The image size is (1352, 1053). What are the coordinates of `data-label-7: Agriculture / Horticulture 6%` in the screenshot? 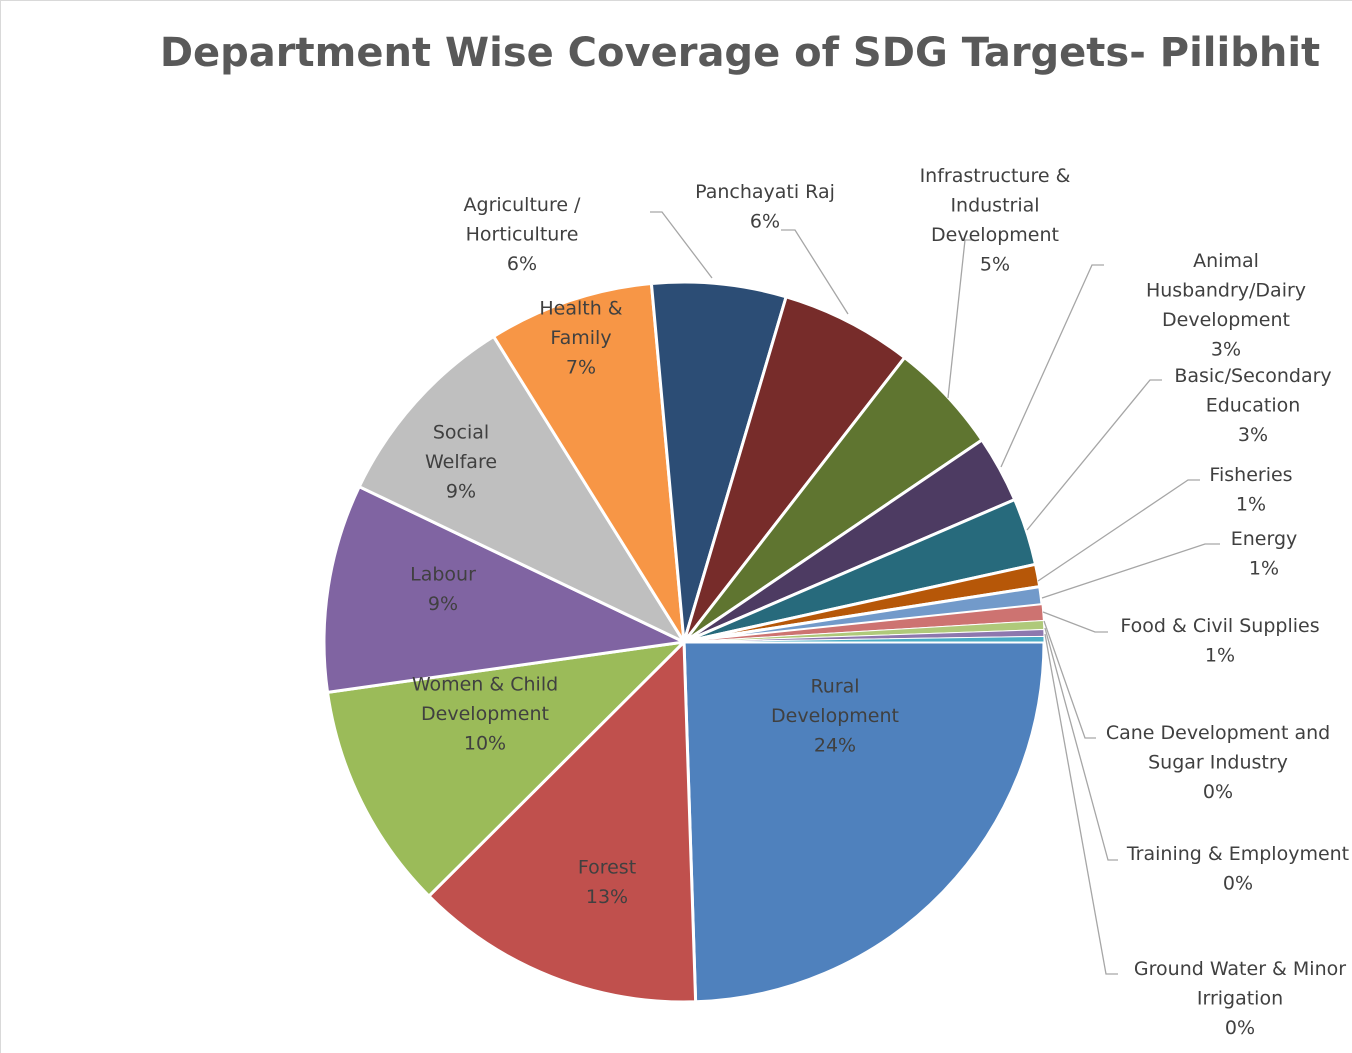 It's located at (523, 234).